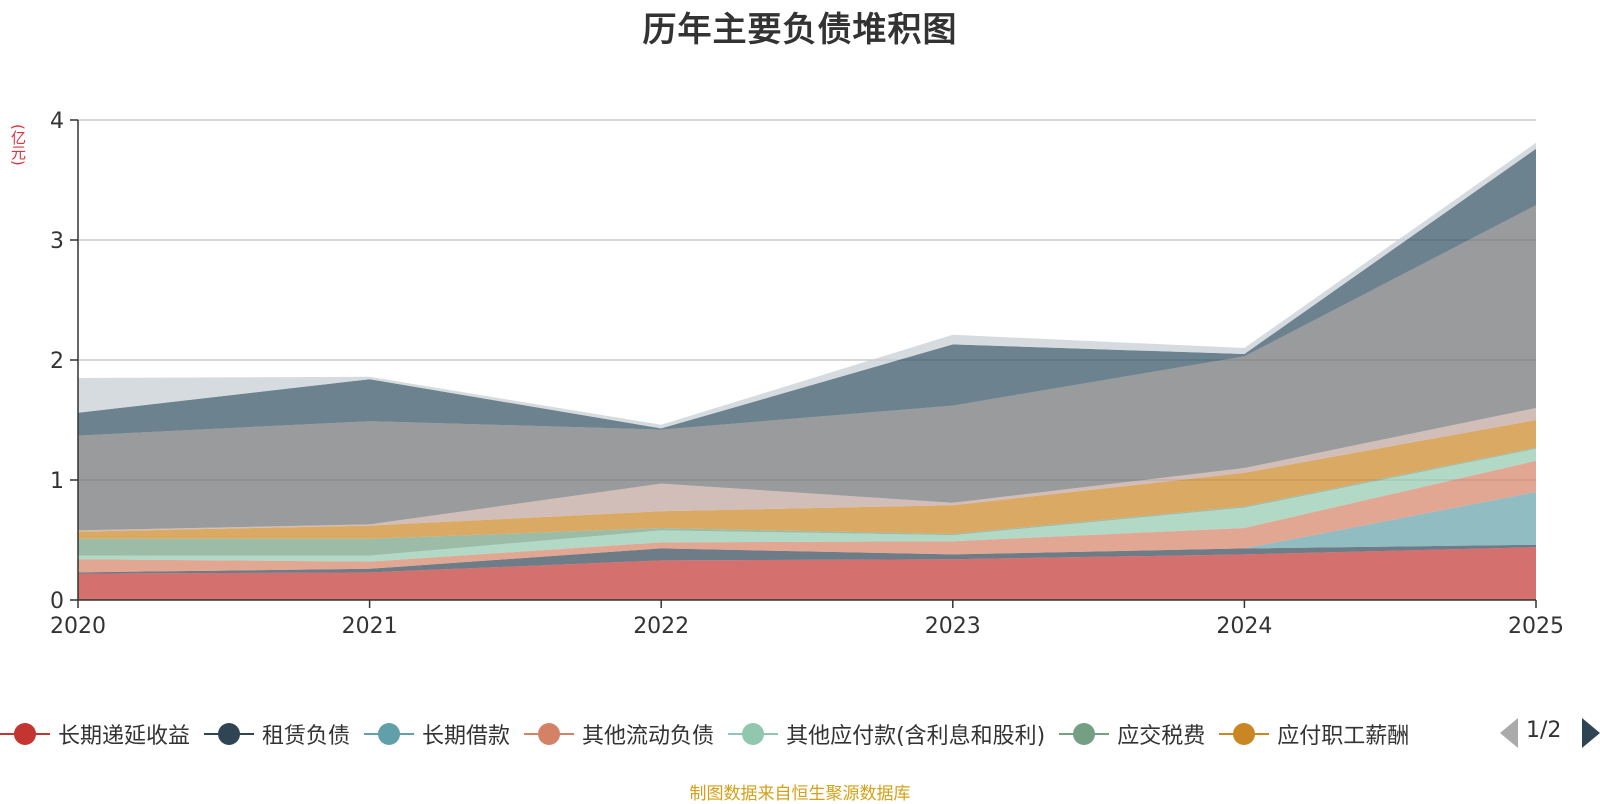 The height and width of the screenshot is (804, 1600). What do you see at coordinates (370, 626) in the screenshot?
I see `x-tick-label-2021: 2021` at bounding box center [370, 626].